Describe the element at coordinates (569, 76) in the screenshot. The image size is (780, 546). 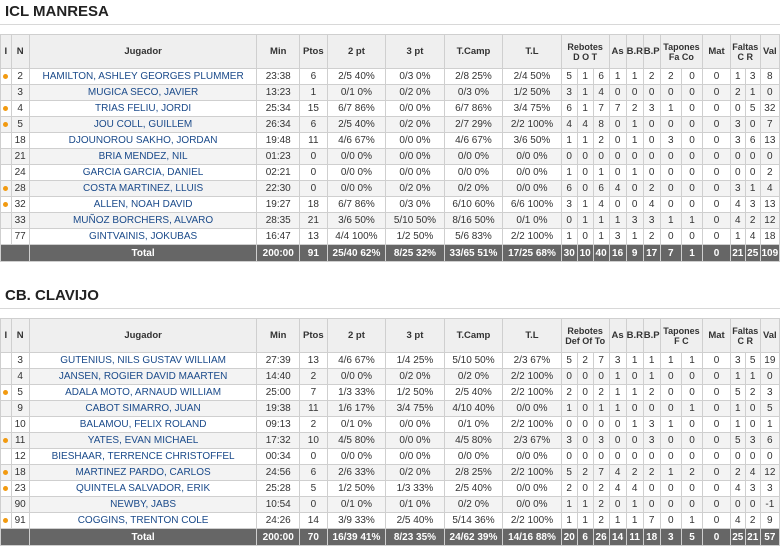
I see `stat-d: 5` at that location.